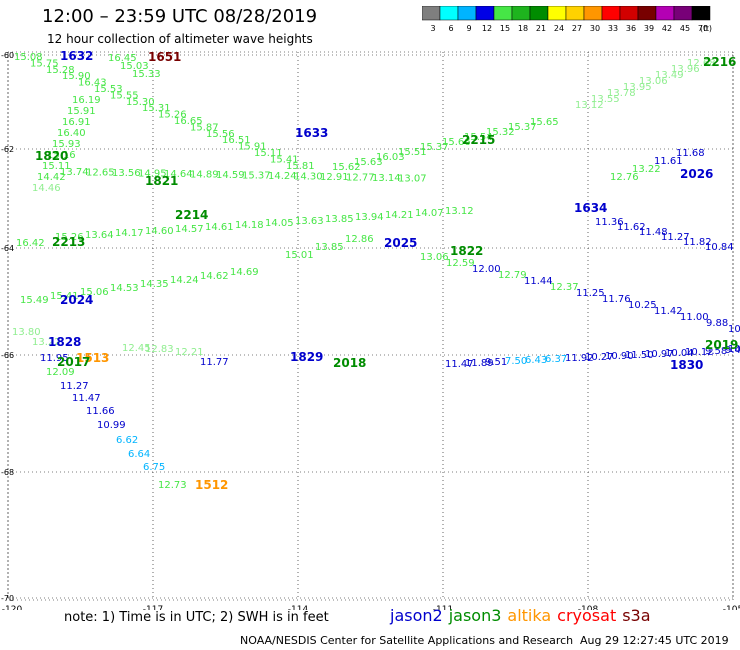  Describe the element at coordinates (7, 355) in the screenshot. I see `latitude-label: -66` at that location.